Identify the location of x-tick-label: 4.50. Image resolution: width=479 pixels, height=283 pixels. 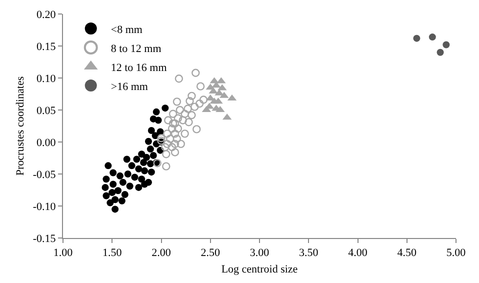
(407, 253).